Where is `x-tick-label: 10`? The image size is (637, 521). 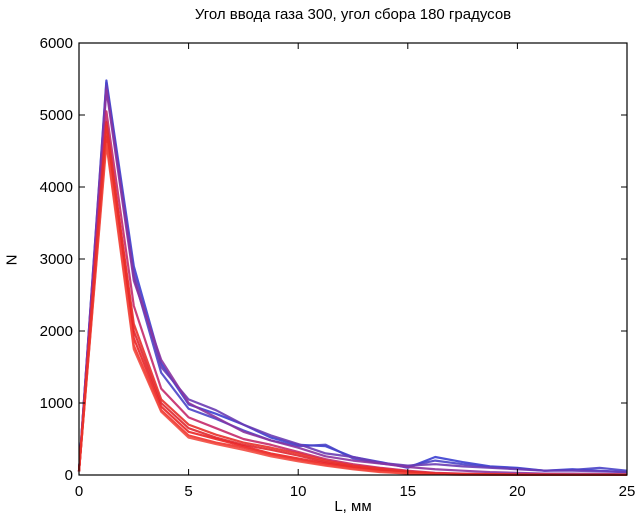 x-tick-label: 10 is located at coordinates (298, 491).